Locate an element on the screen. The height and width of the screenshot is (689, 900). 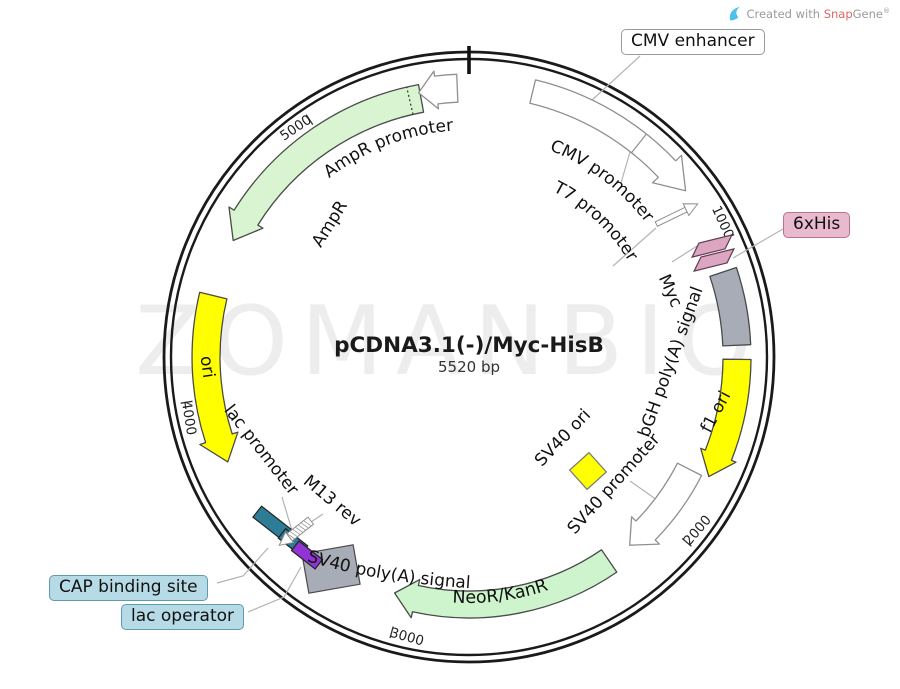
cmv-enhancer-leader is located at coordinates (615, 78).